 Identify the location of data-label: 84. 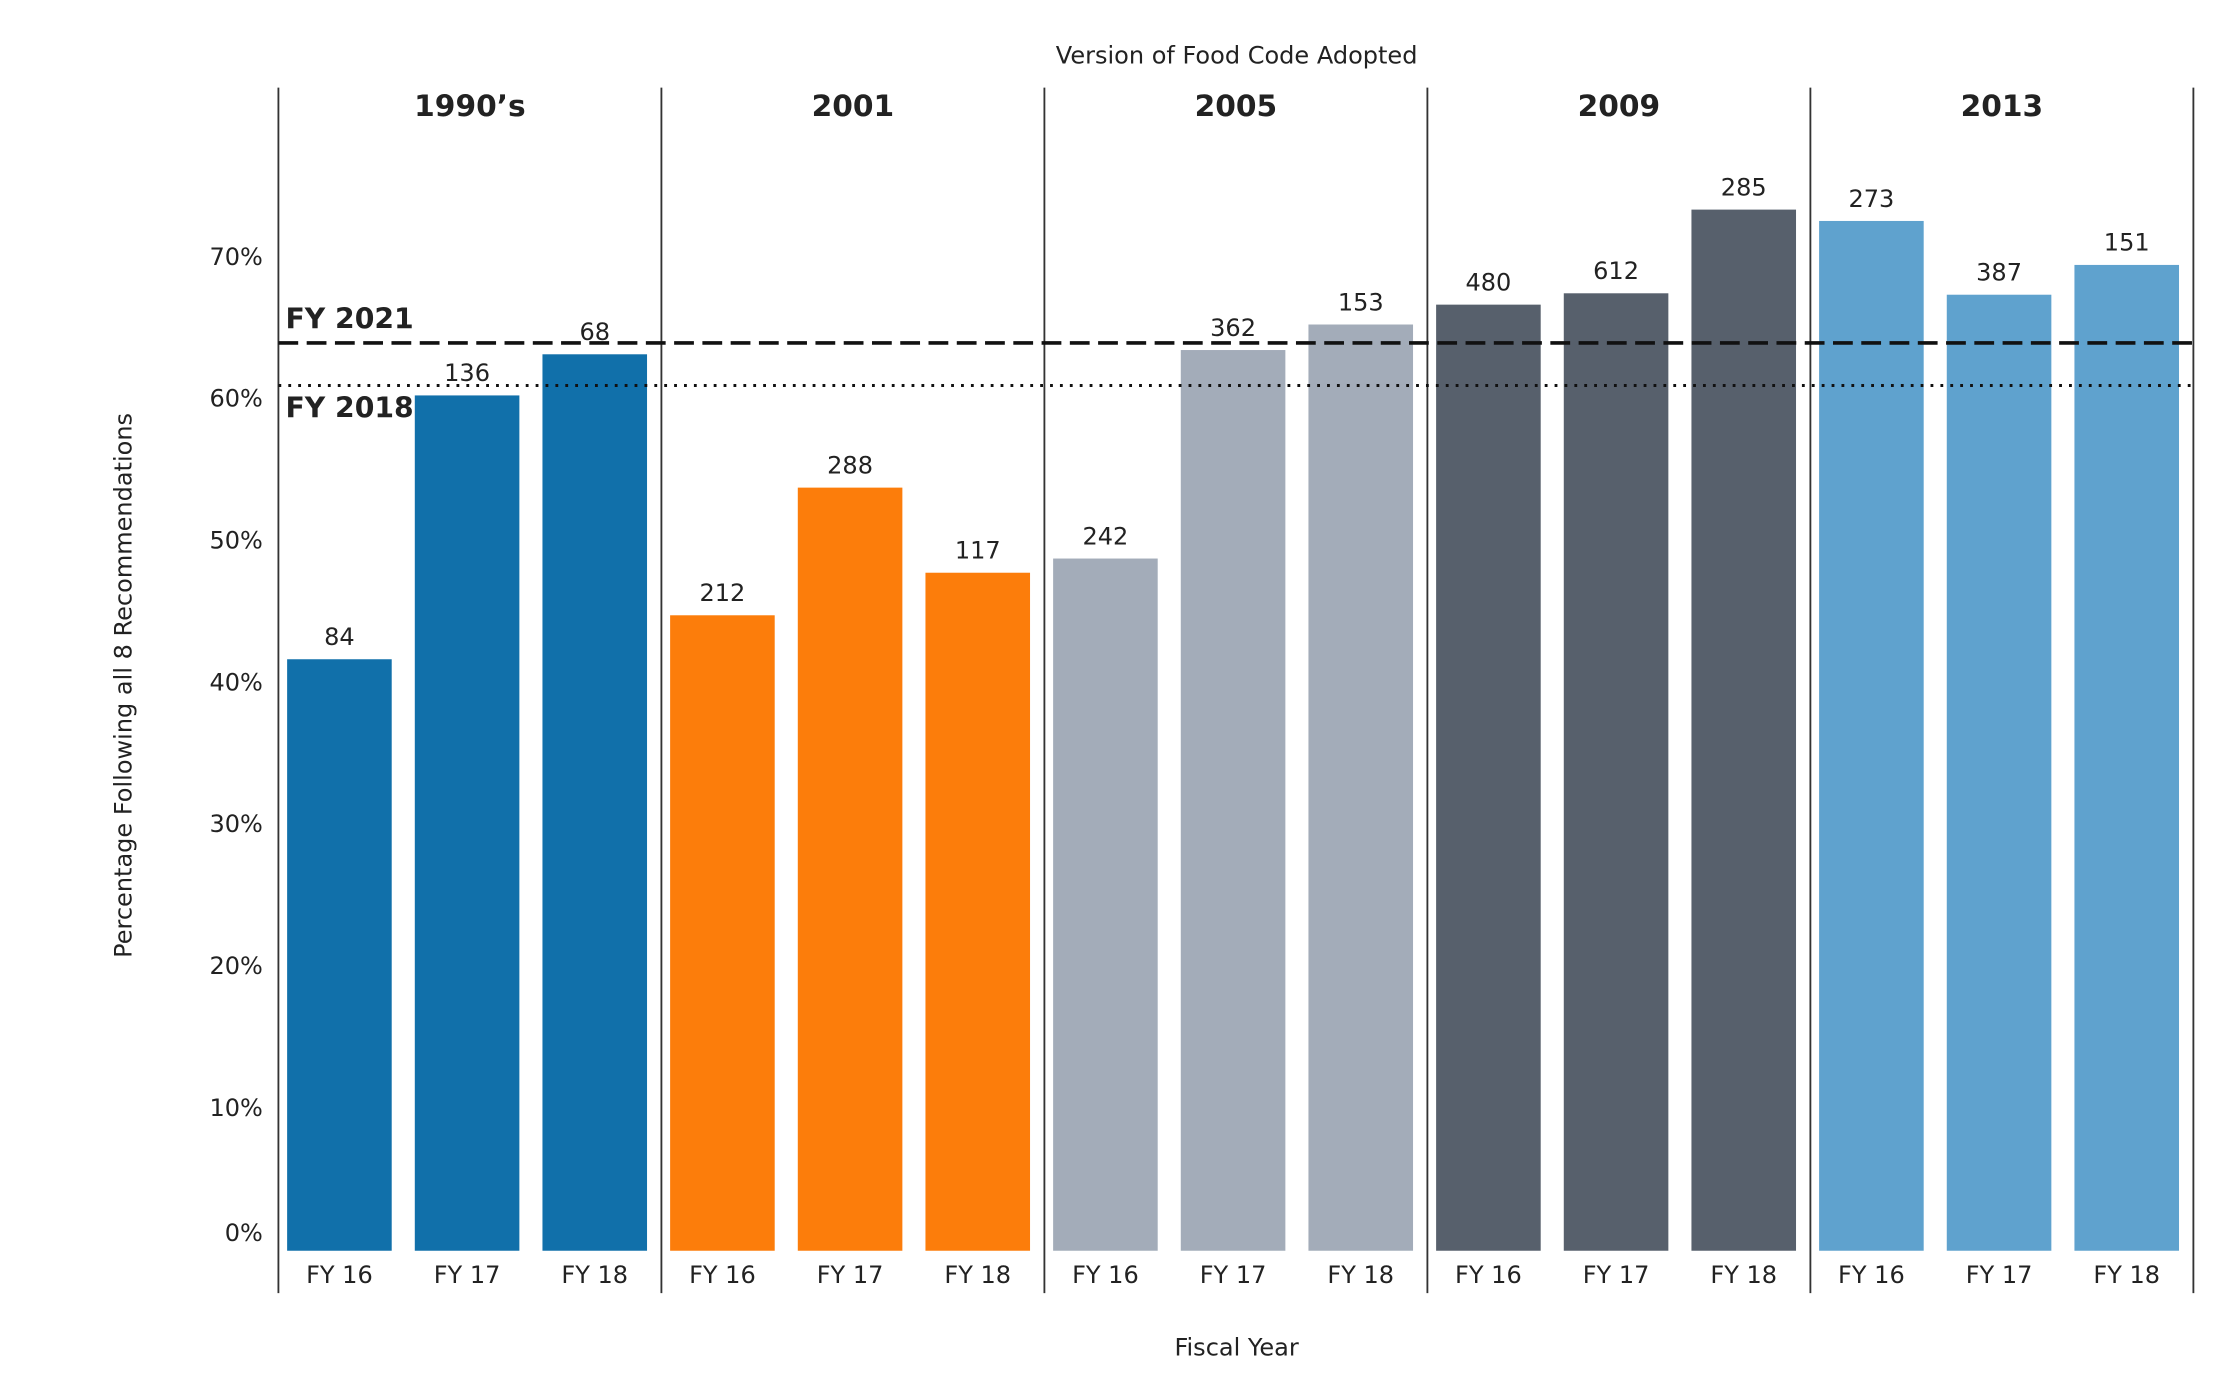
(339, 637).